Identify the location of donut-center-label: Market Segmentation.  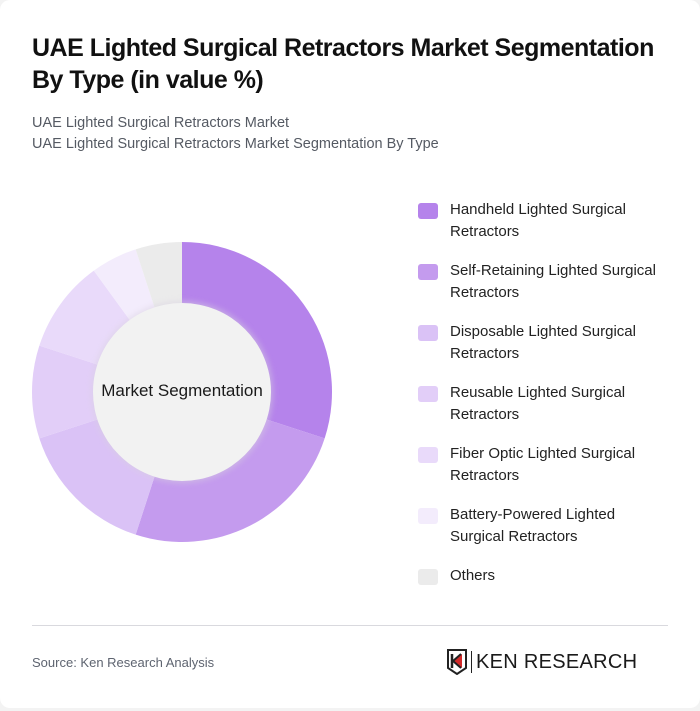
(182, 390).